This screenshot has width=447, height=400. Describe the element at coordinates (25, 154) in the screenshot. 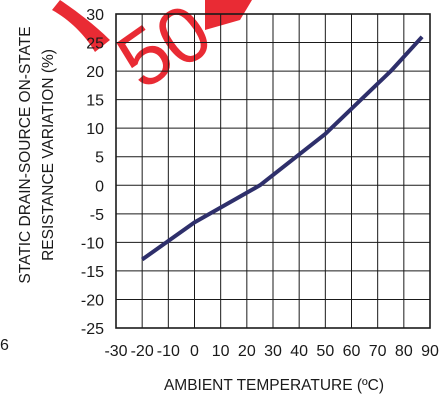

I see `y-axis-title-line1: STATIC DRAIN-SOURCE ON-STATE` at that location.